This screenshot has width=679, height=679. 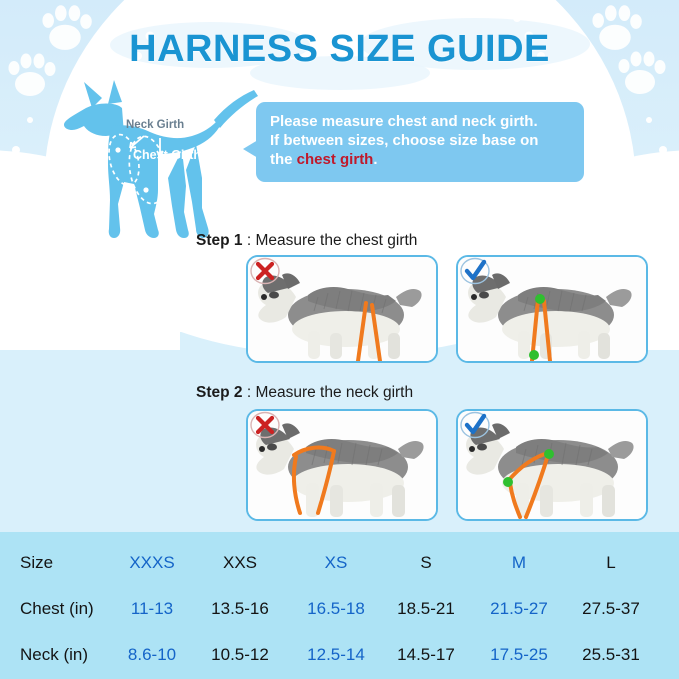 What do you see at coordinates (152, 608) in the screenshot?
I see `cell-chest-xxxs: 11-13` at bounding box center [152, 608].